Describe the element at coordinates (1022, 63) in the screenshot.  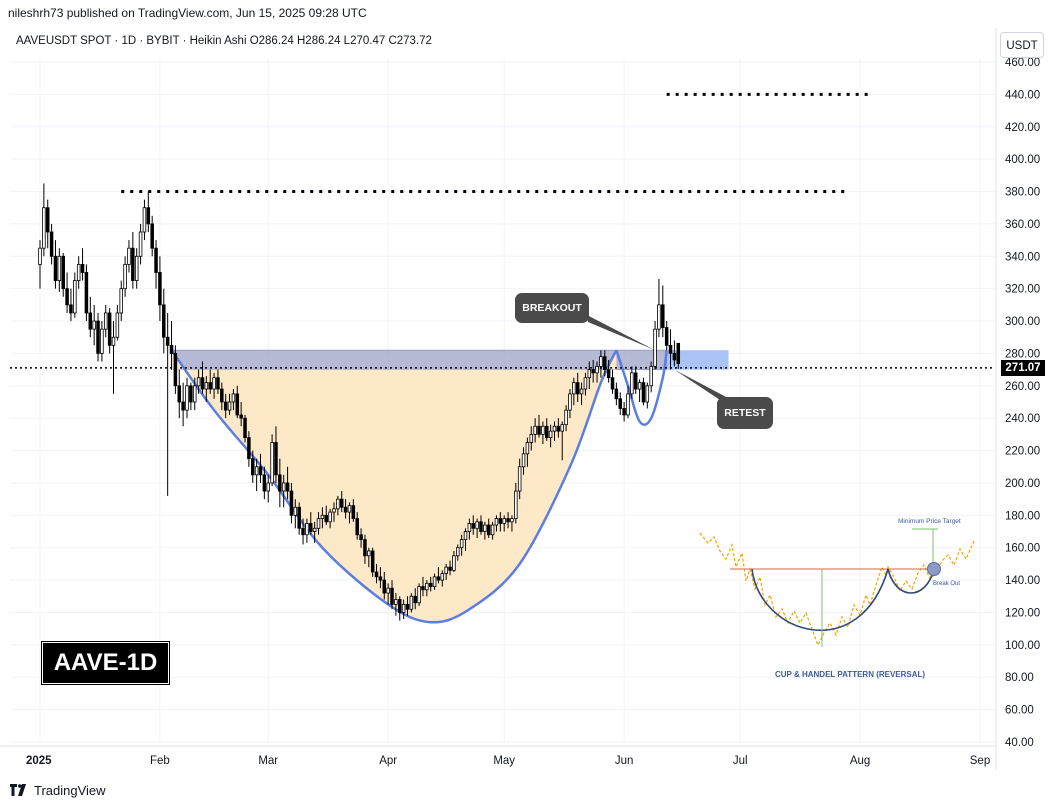
I see `price-tick-label: 460.00` at that location.